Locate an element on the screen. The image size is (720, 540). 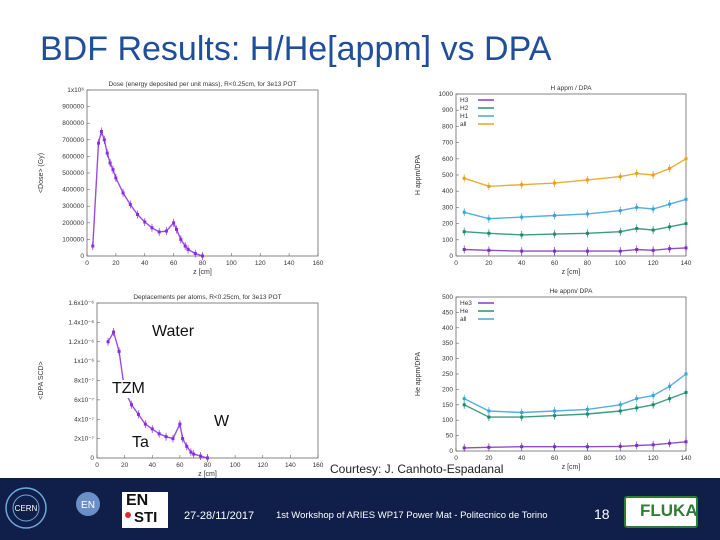
x-tick-label: 100 is located at coordinates (620, 458).